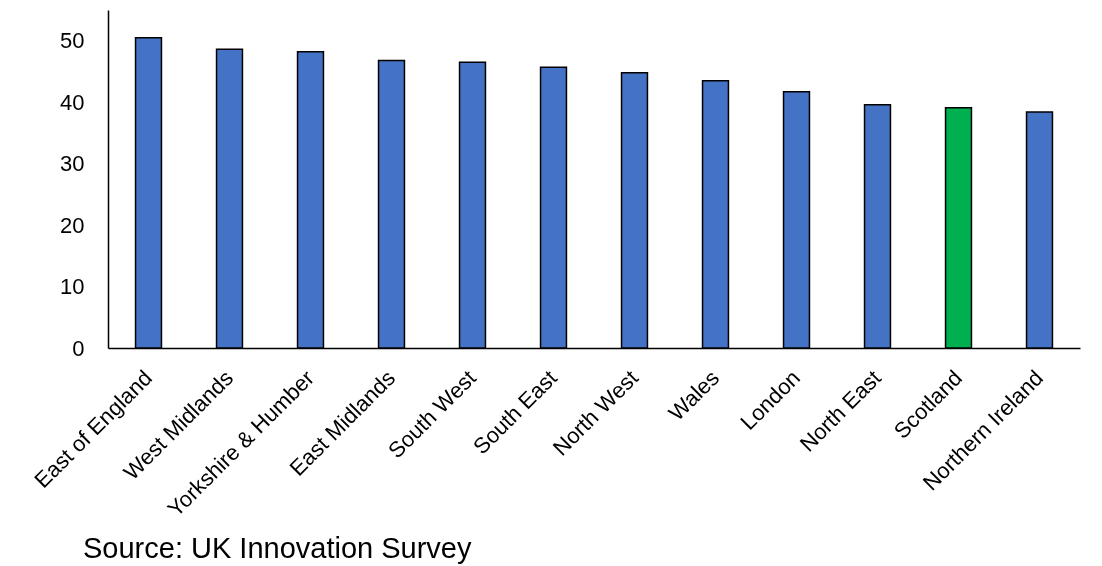 The width and height of the screenshot is (1102, 566). I want to click on y-tick-label: 30, so click(72, 164).